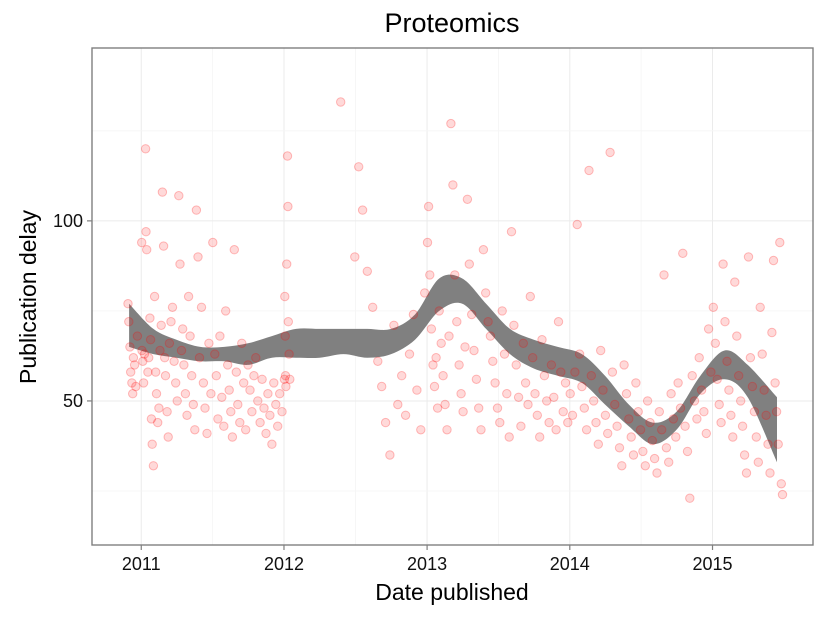 The height and width of the screenshot is (618, 825). I want to click on chart-title: Proteomics, so click(451, 23).